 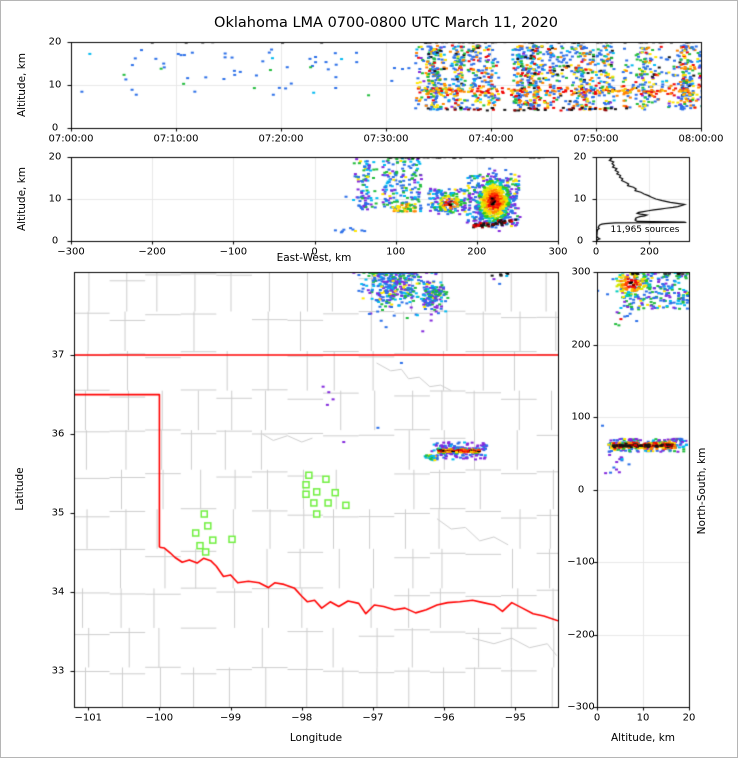 I want to click on tick-label: −99, so click(x=231, y=718).